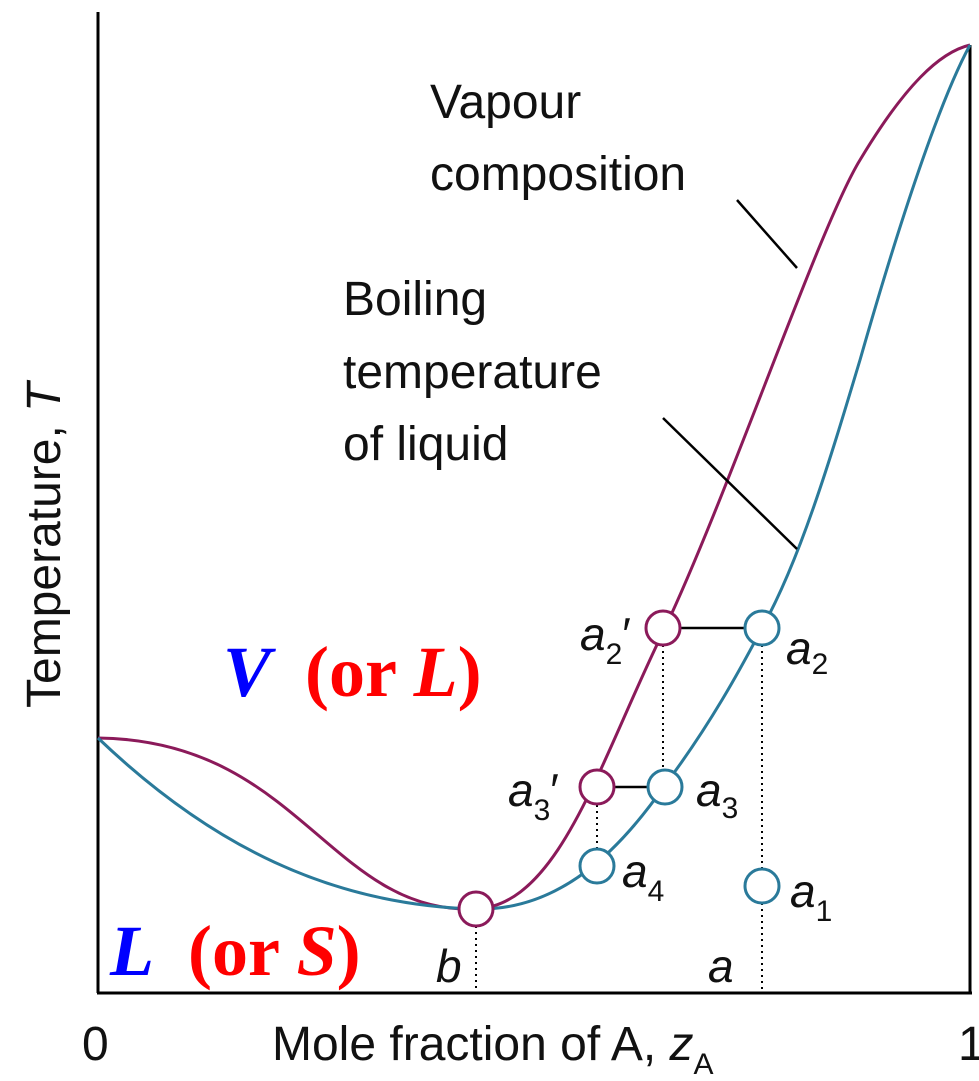  Describe the element at coordinates (505, 102) in the screenshot. I see `vapour-label-line1: Vapour` at that location.